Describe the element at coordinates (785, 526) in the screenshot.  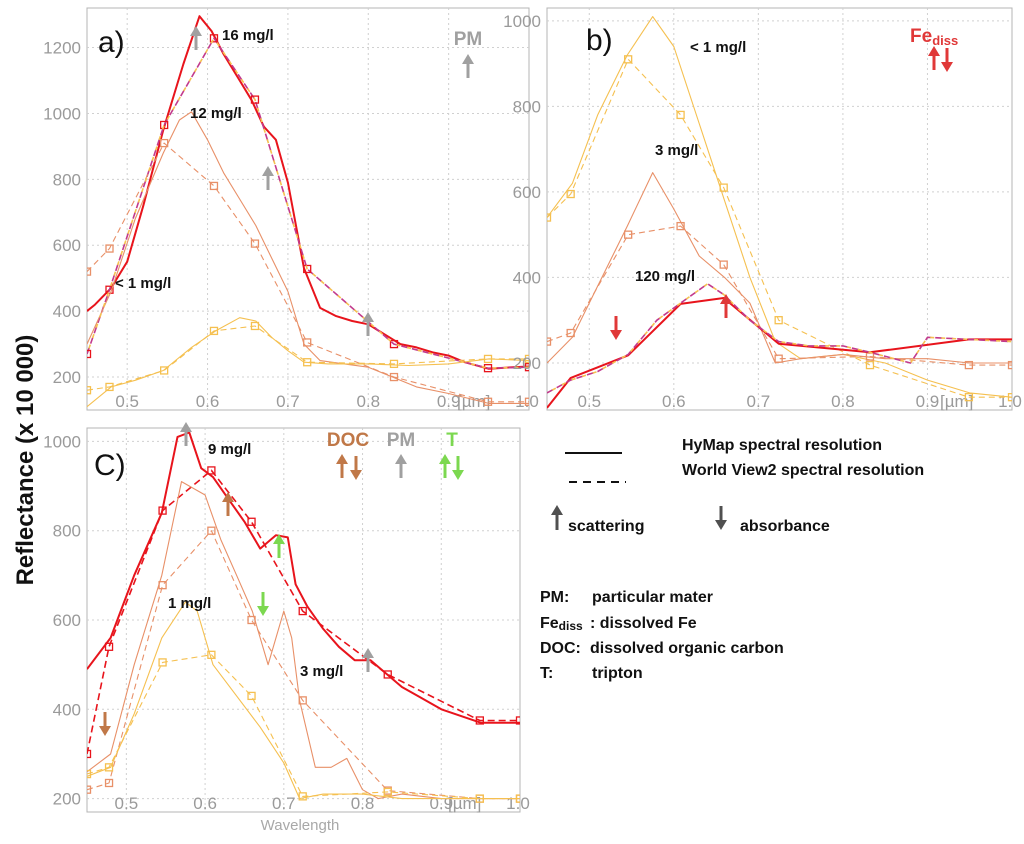
I see `legend-absorbance-label: absorbance` at that location.